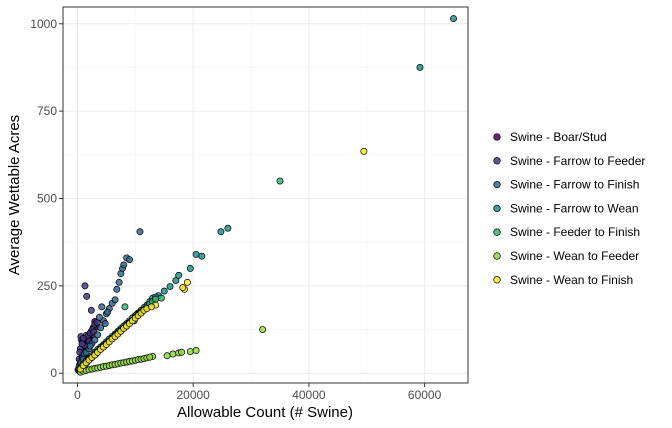  I want to click on y-tick-label: 0, so click(53, 373).